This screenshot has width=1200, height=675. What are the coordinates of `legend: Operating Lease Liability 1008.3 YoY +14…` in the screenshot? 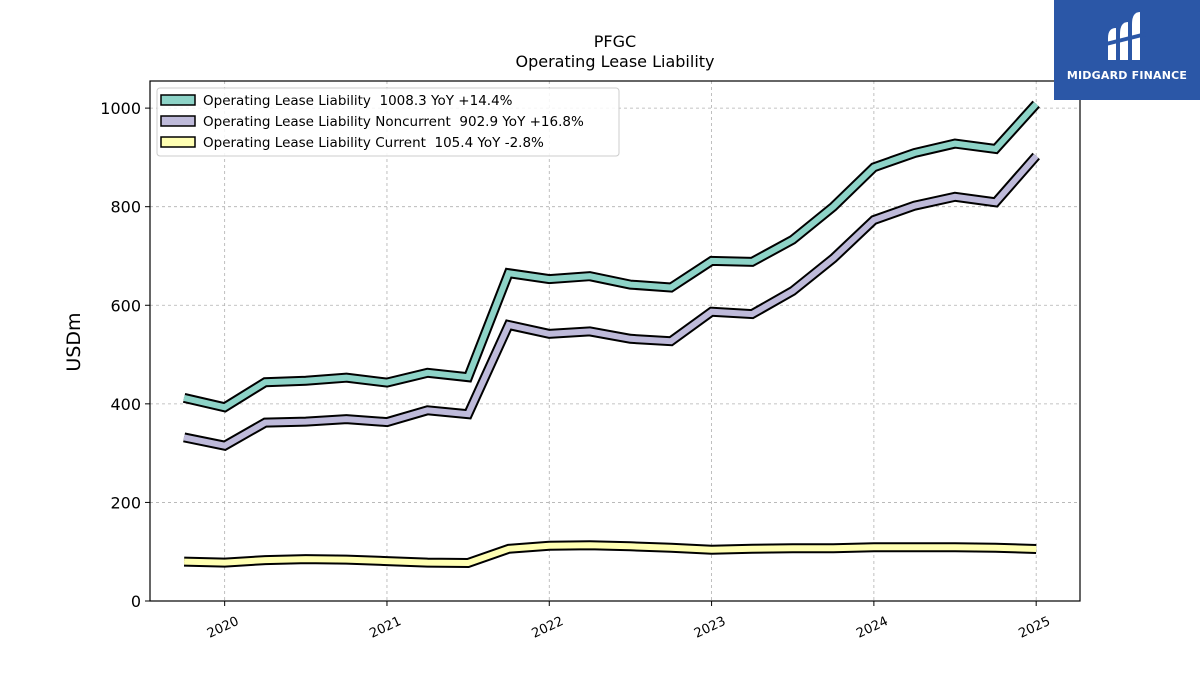 It's located at (388, 122).